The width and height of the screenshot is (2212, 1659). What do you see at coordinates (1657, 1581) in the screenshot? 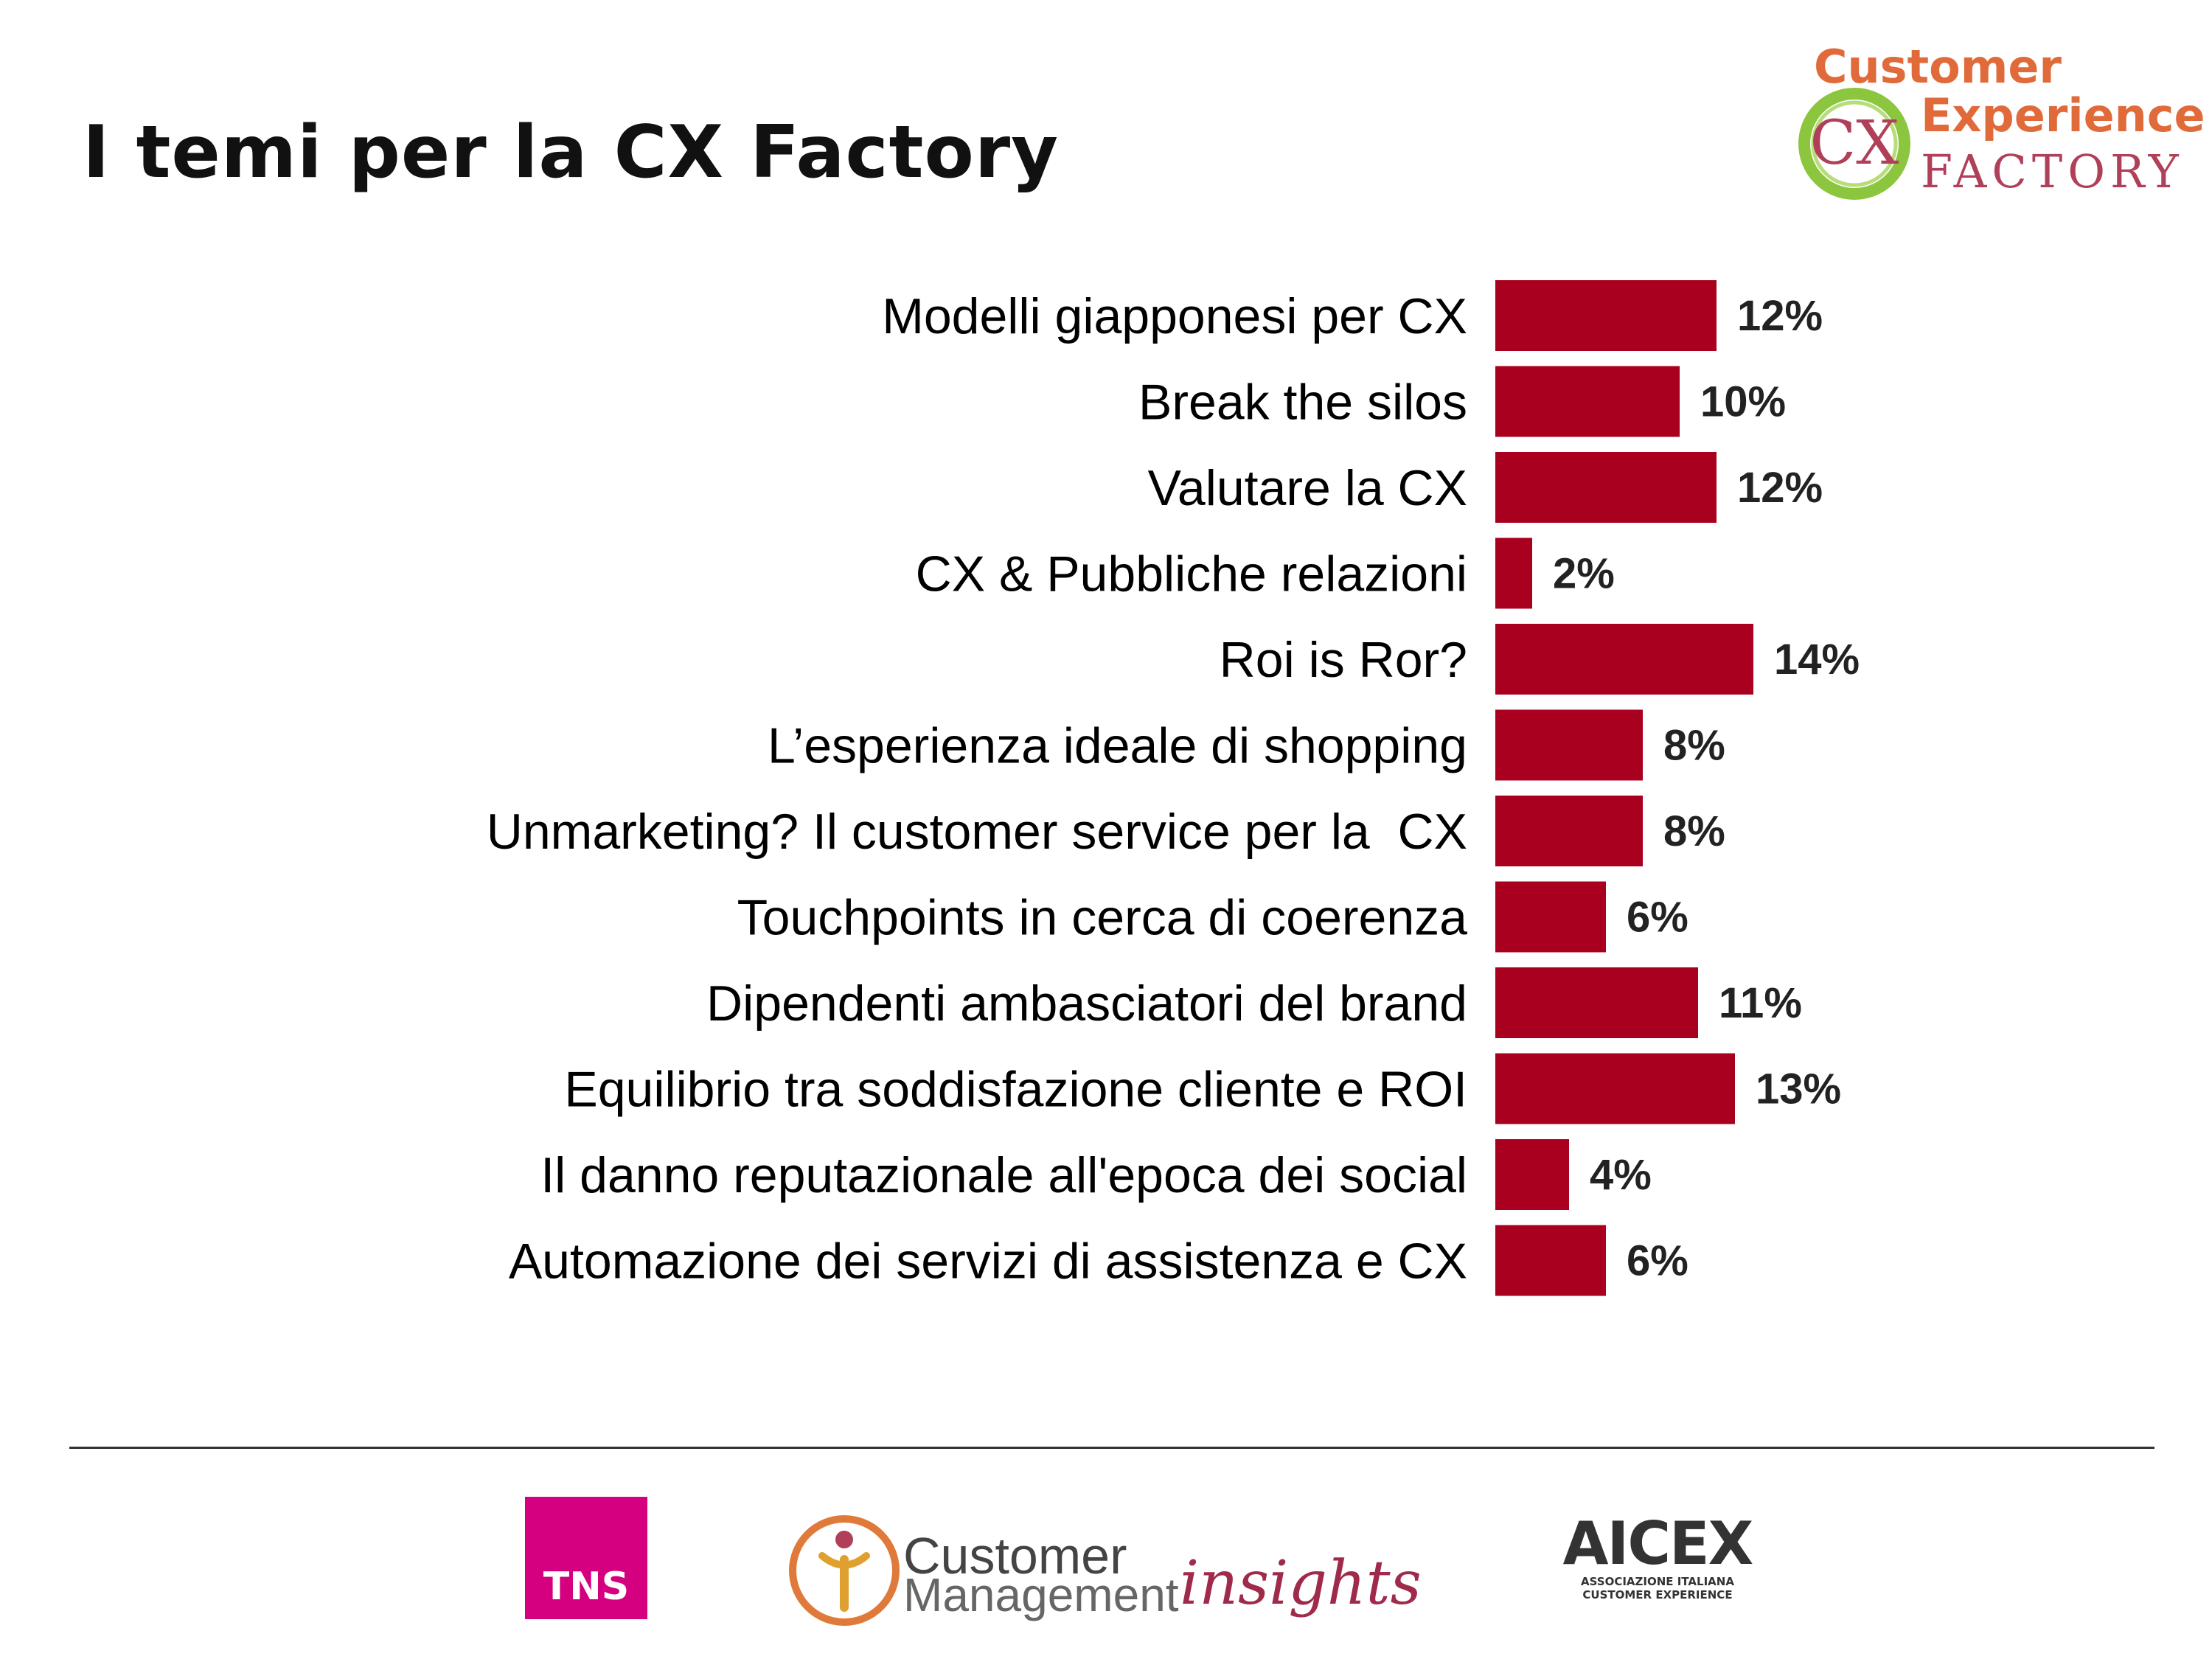
I see `aicex-logo-sub1: ASSOCIAZIONE ITALIANA` at bounding box center [1657, 1581].